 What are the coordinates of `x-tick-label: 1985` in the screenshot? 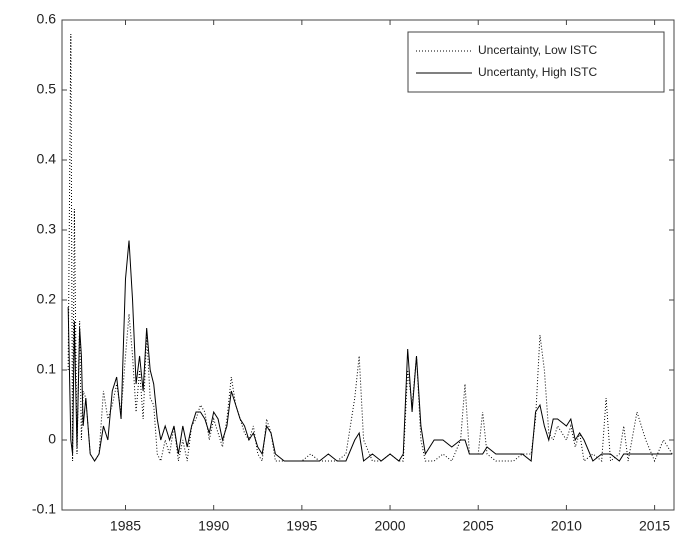 It's located at (125, 526).